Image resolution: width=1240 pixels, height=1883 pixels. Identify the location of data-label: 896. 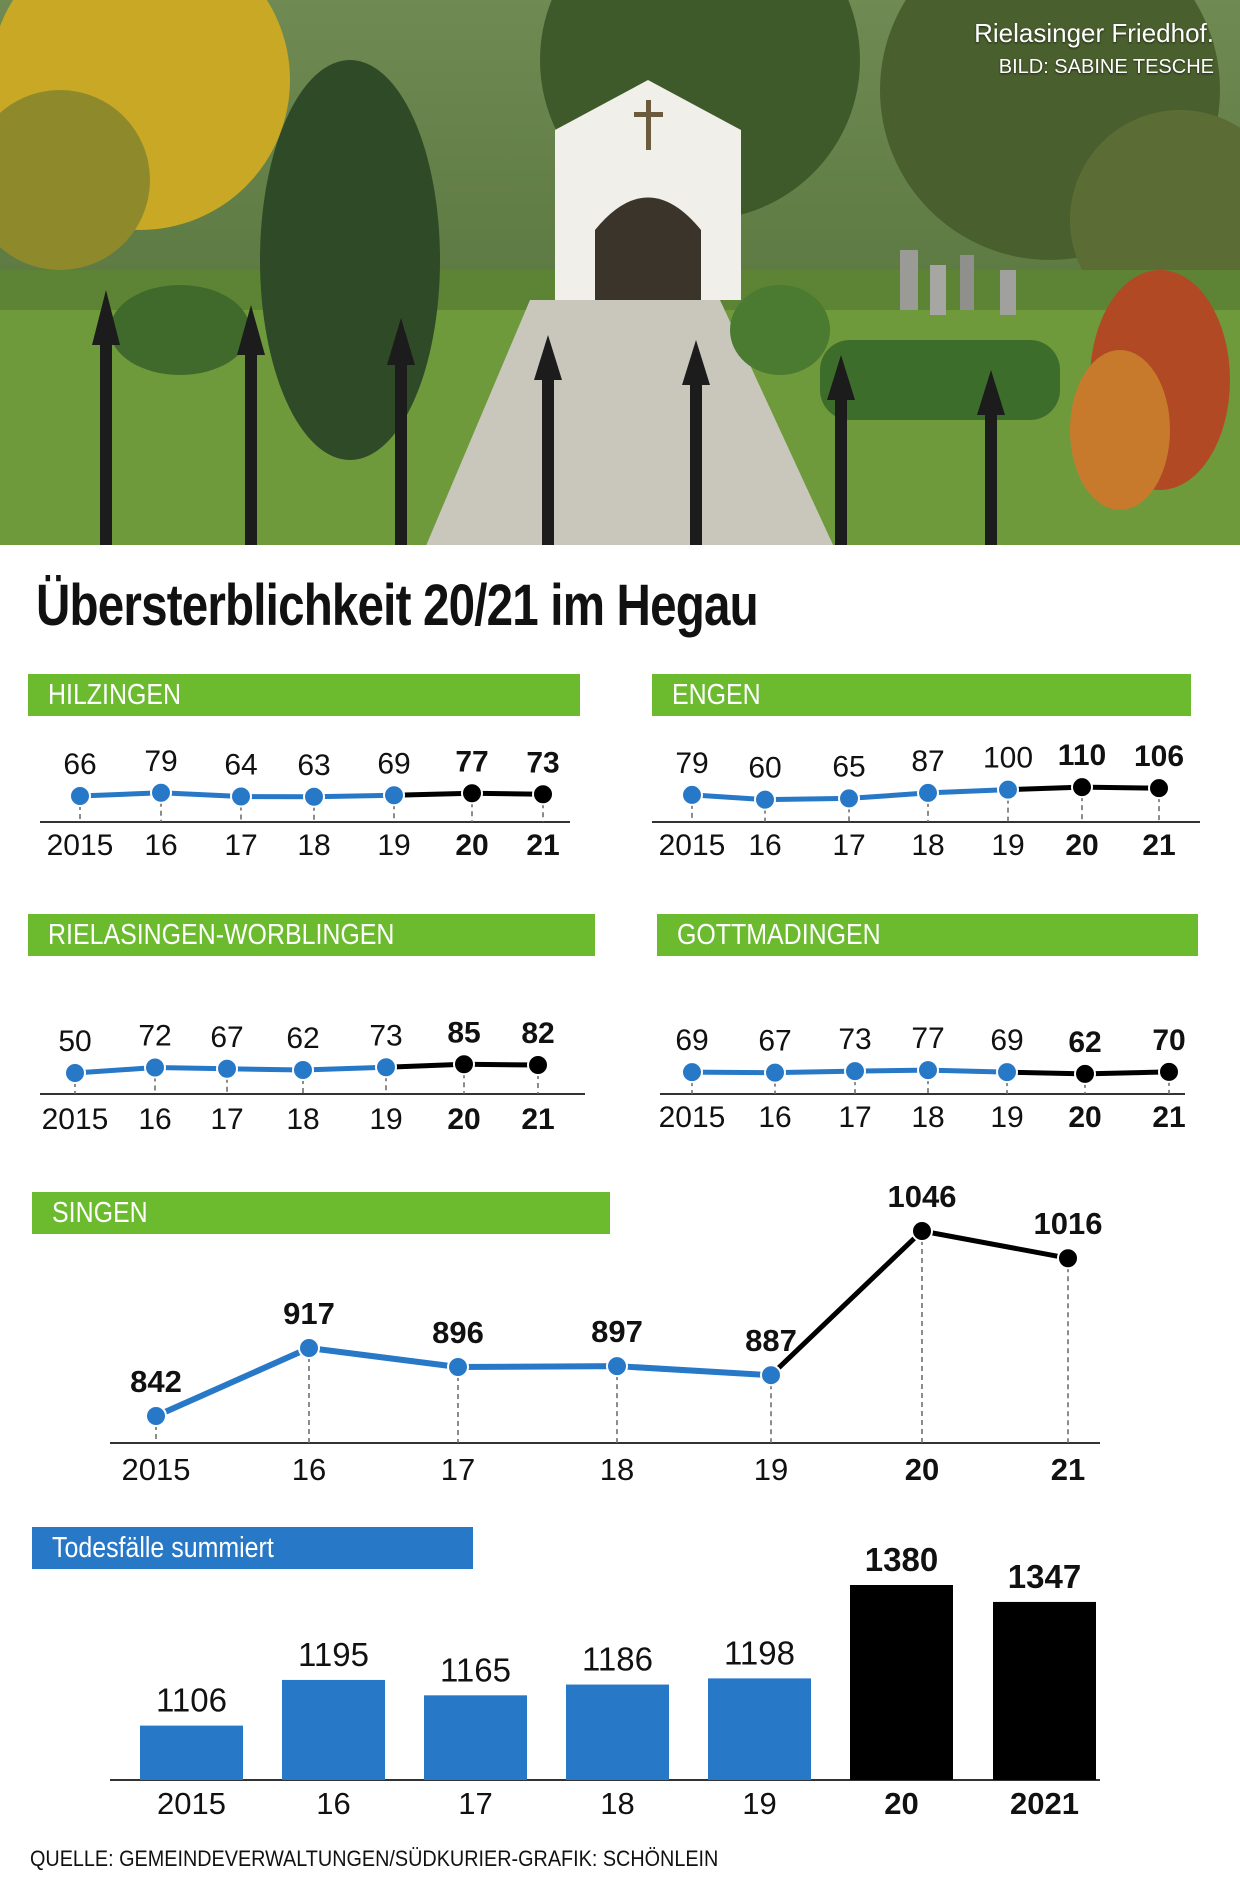
(458, 1332).